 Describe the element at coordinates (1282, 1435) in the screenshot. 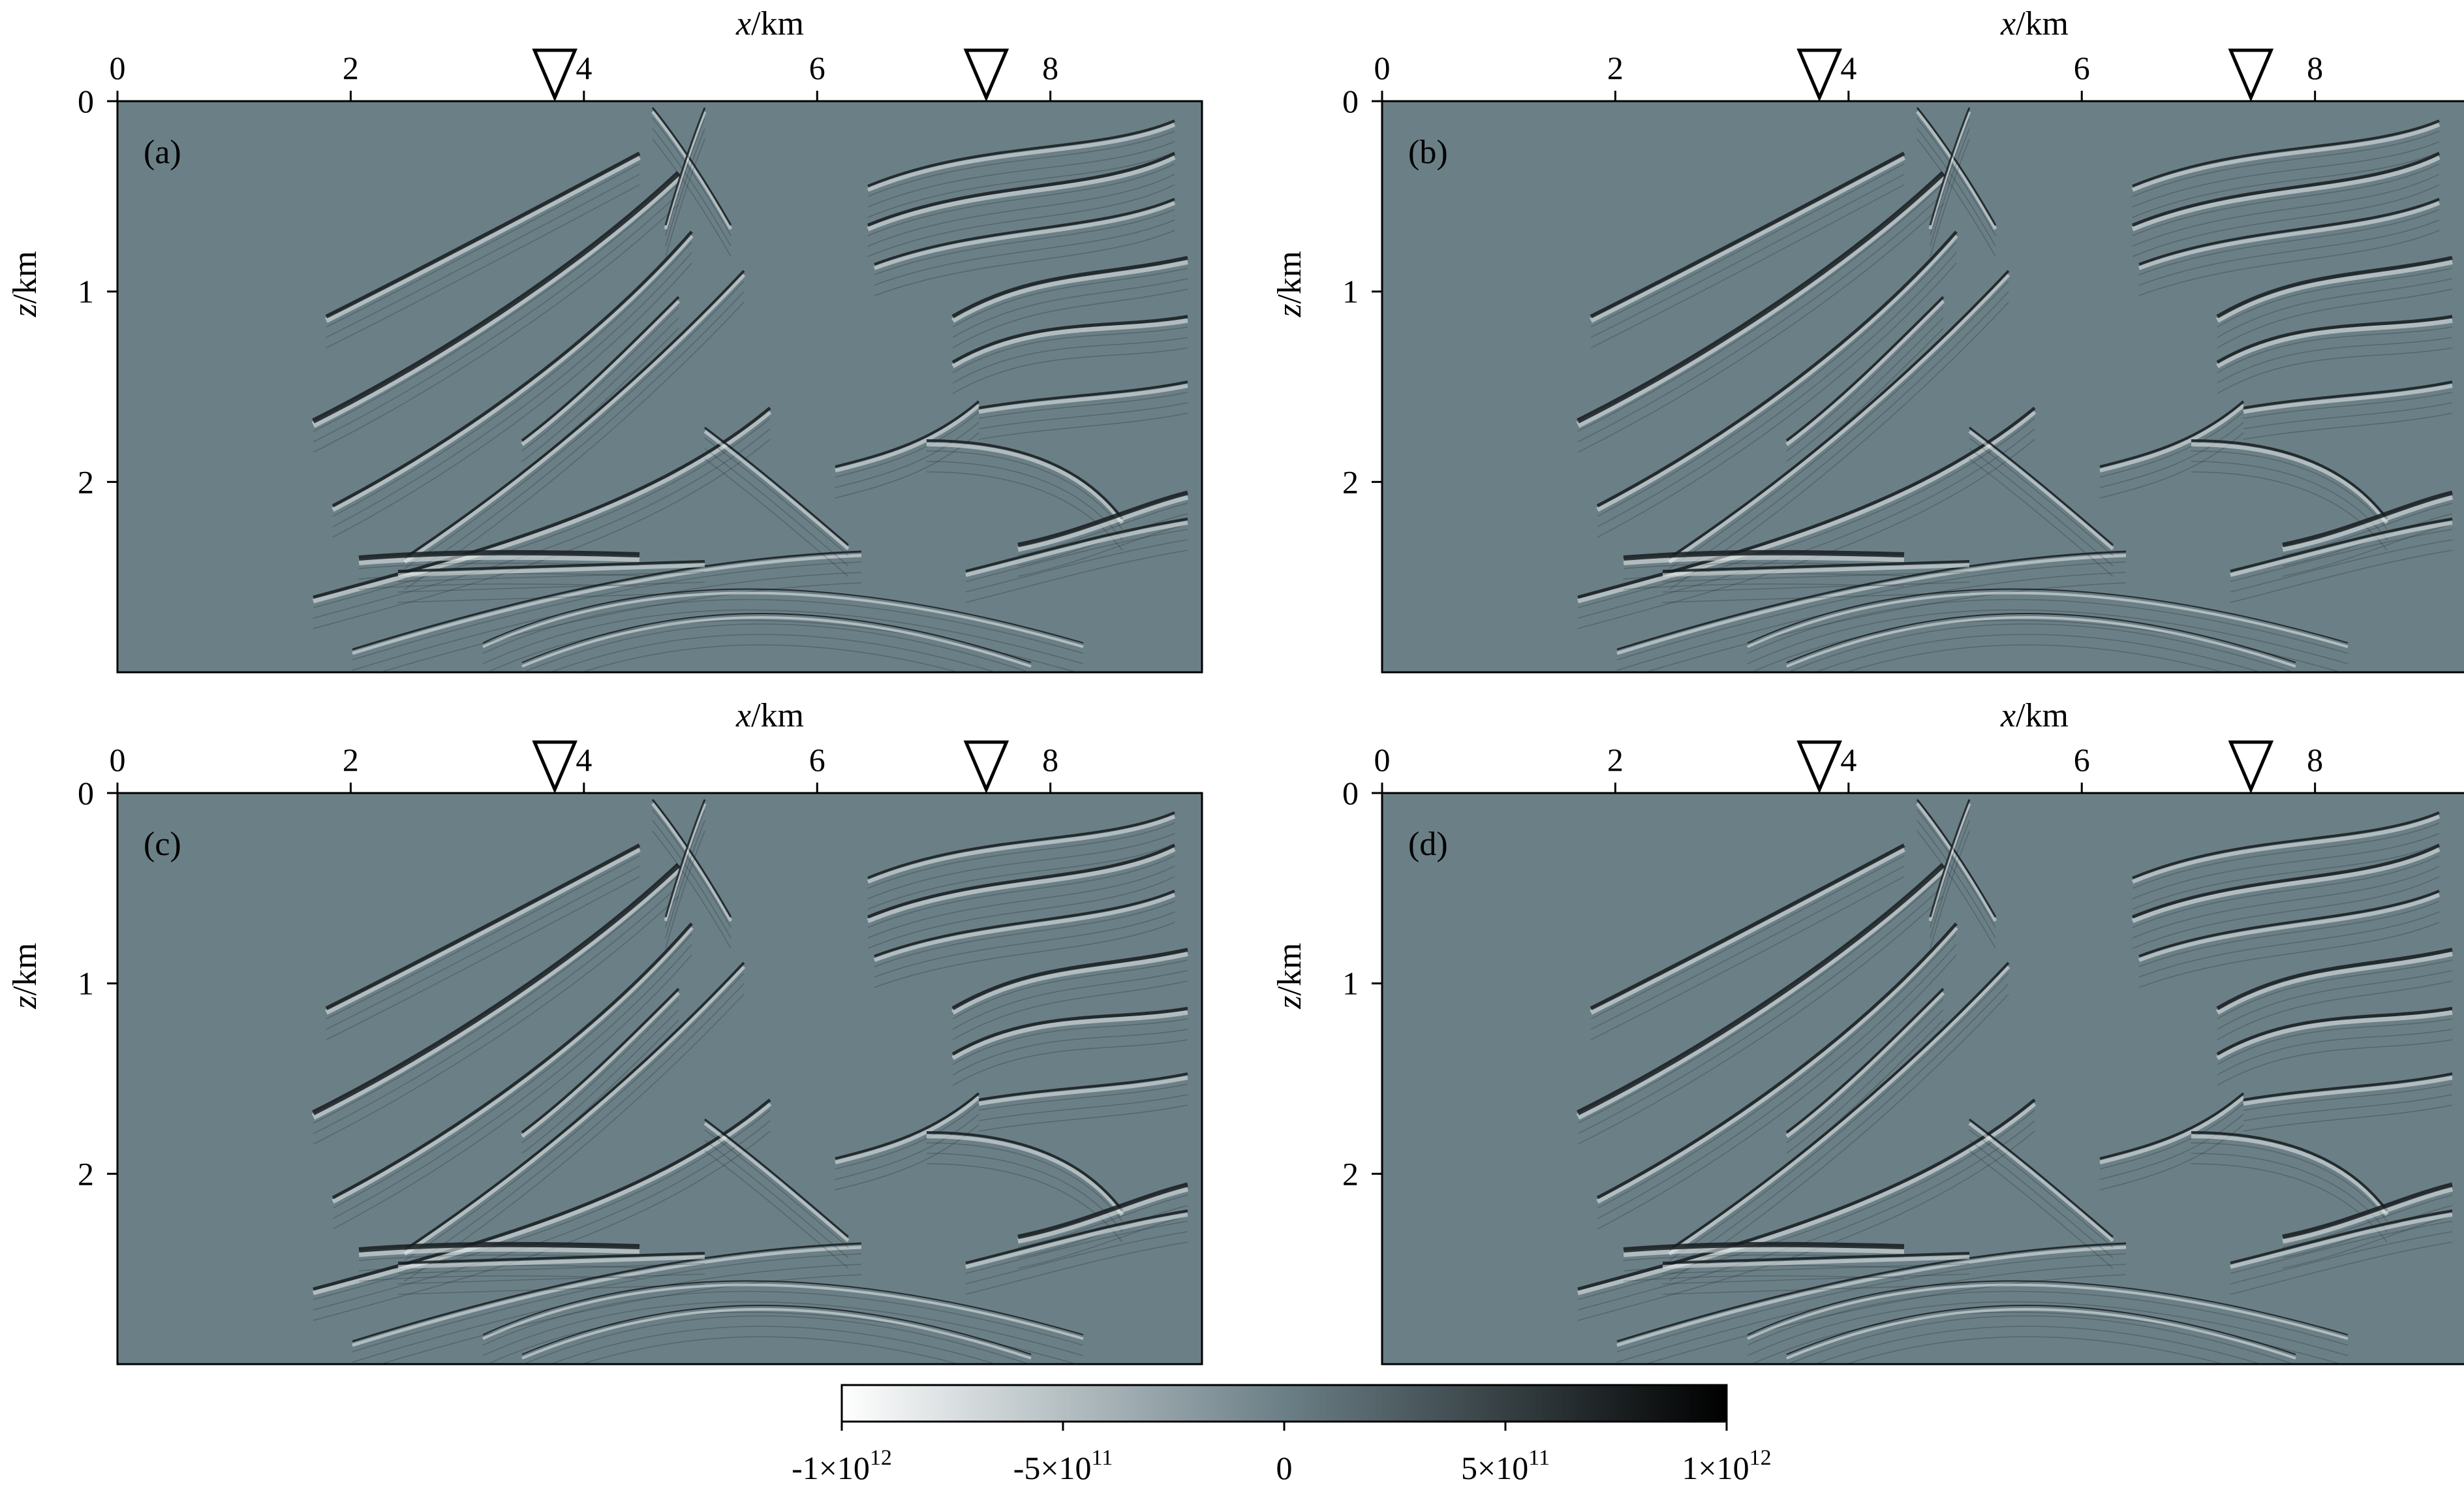

I see `colorbar: -1×1012 -5×1011 0 5×1011 1×1012` at that location.